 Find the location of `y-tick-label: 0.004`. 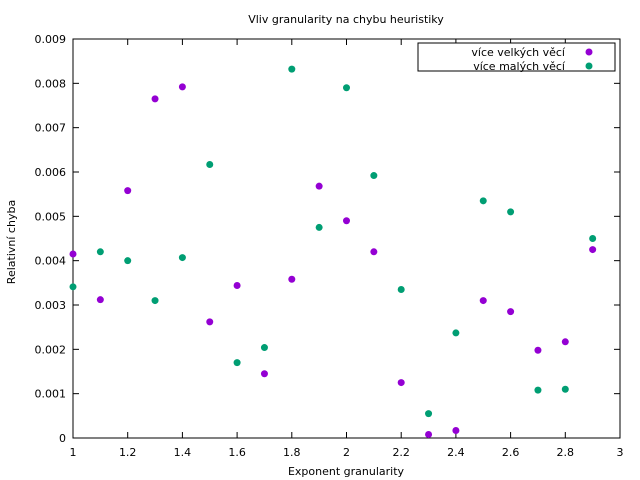

y-tick-label: 0.004 is located at coordinates (51, 261).